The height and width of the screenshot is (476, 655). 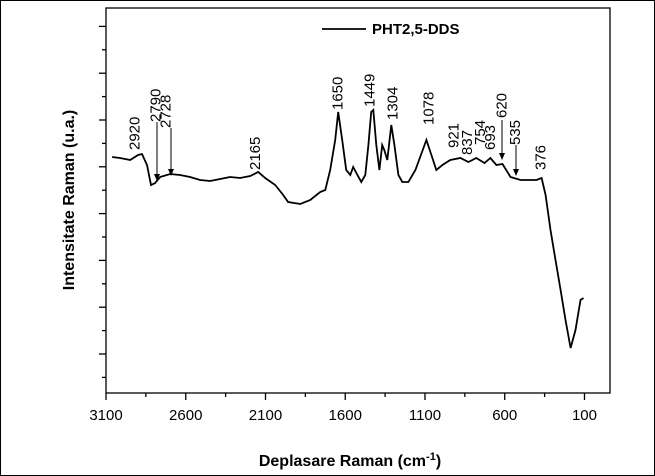 I want to click on peak-label: 2165, so click(x=255, y=153).